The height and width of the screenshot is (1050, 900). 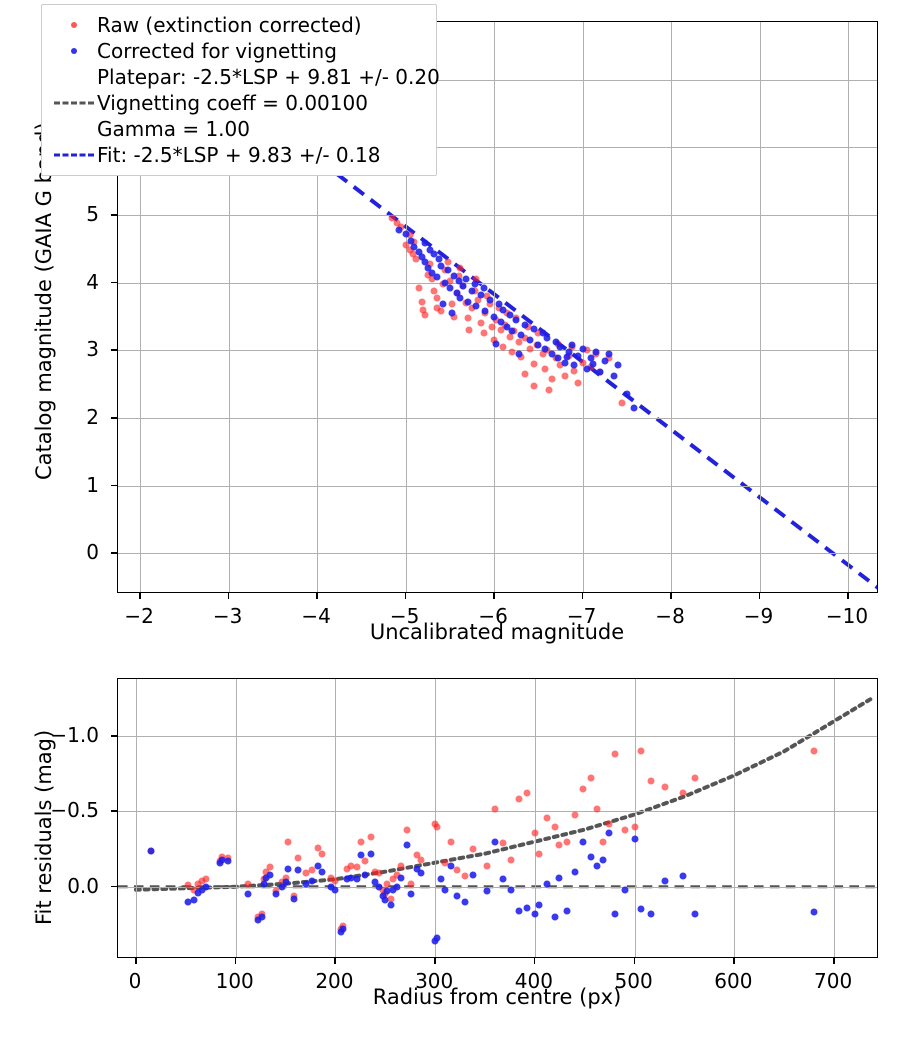 I want to click on blue-dash-icon, so click(x=74, y=155).